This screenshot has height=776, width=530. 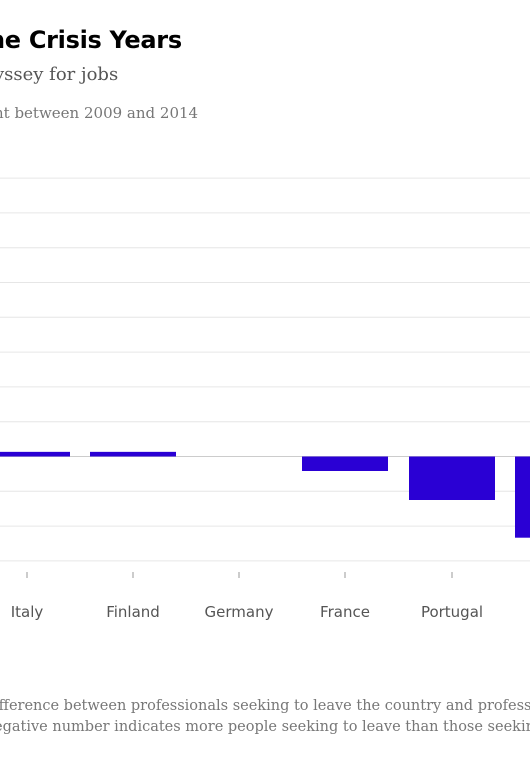 What do you see at coordinates (452, 478) in the screenshot?
I see `bar-portugal` at bounding box center [452, 478].